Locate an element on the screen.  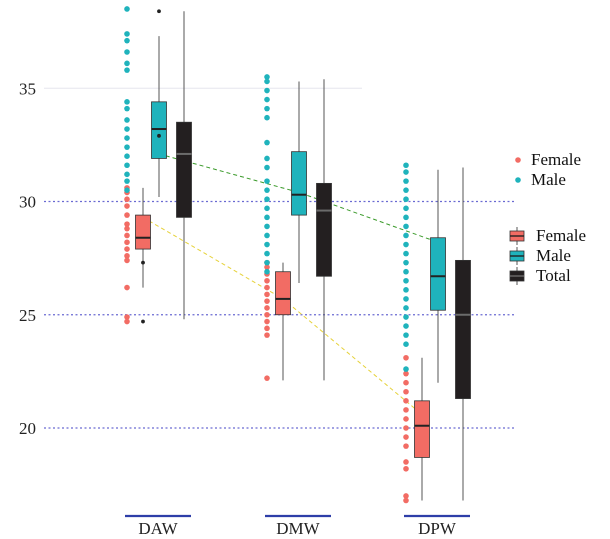
y-axis: 20 25 30 35 is located at coordinates (27, 258).